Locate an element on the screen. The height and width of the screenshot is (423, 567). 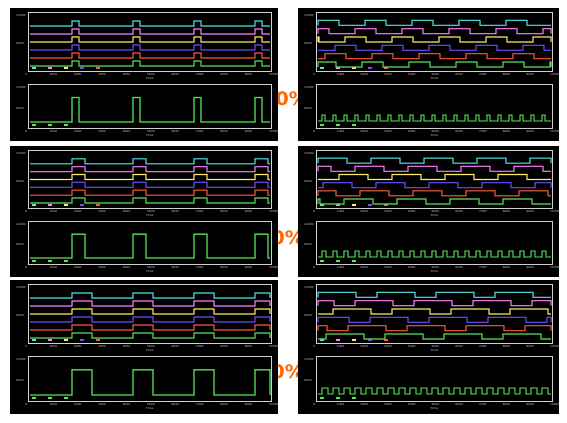
panel-30-left-bottom-legend is located at coordinates (56, 398).